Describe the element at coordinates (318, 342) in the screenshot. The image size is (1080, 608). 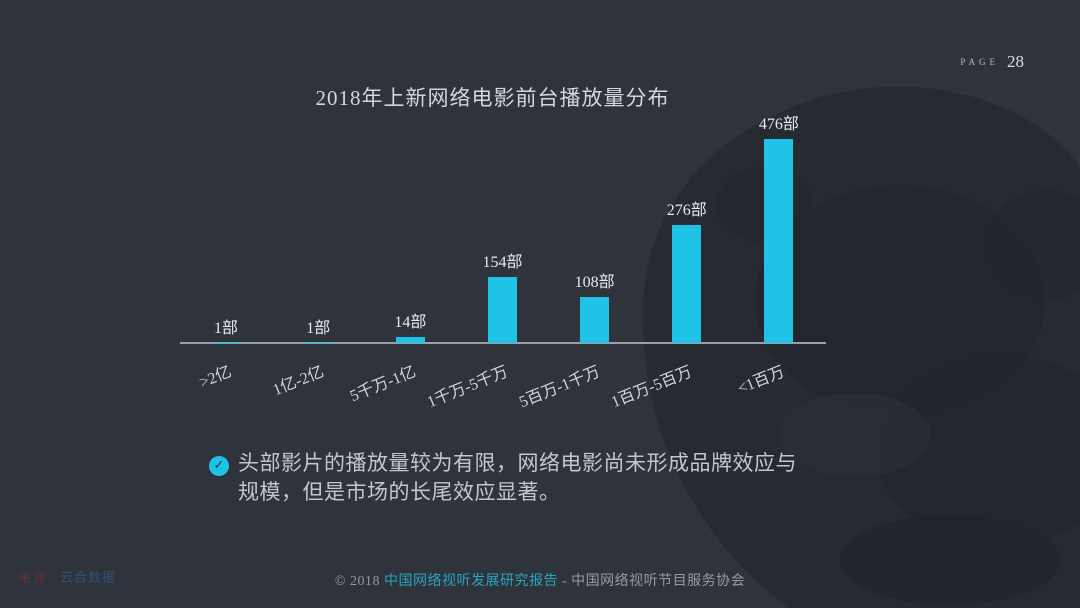
I see `bar-1亿-2亿` at that location.